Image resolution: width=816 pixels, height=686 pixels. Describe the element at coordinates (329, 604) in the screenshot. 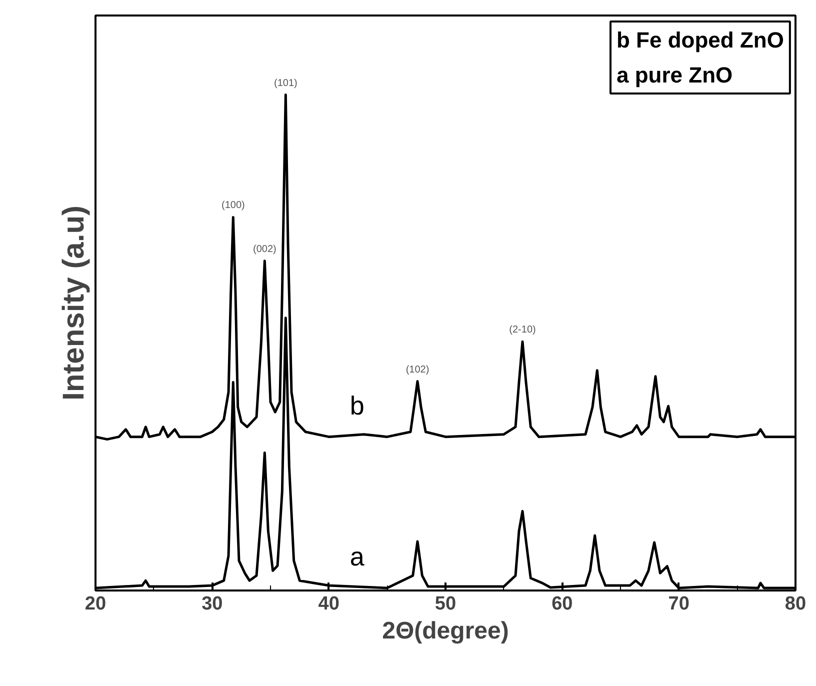

I see `x-tick-label: 40` at that location.